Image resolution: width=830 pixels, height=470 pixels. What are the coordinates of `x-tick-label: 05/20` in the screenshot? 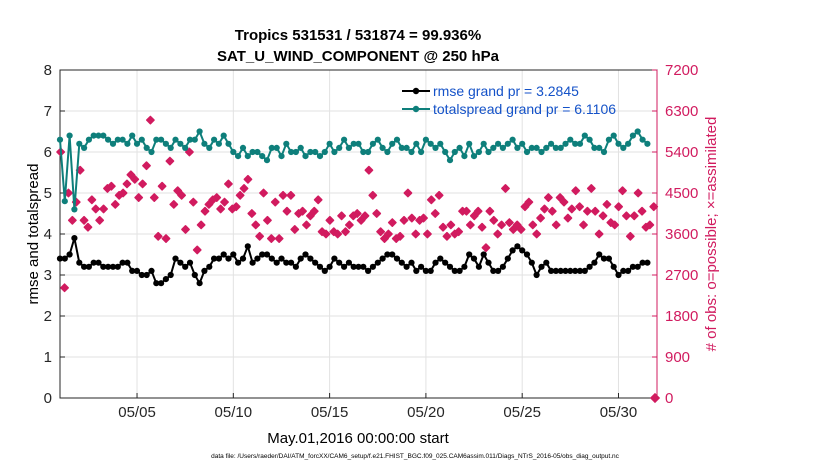 It's located at (426, 412).